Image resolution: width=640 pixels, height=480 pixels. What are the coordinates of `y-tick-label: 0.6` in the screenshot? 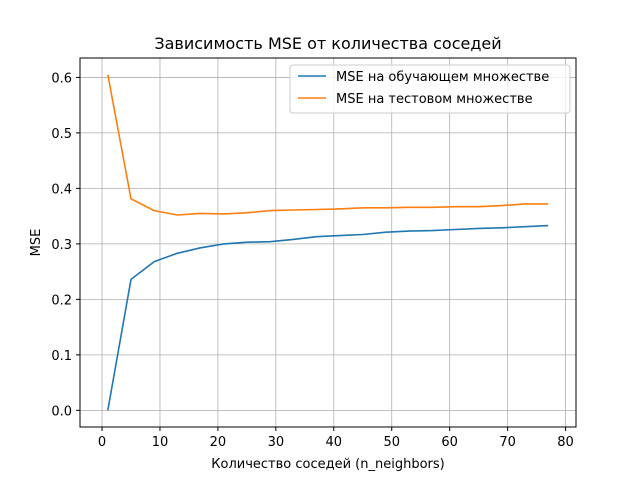 It's located at (61, 78).